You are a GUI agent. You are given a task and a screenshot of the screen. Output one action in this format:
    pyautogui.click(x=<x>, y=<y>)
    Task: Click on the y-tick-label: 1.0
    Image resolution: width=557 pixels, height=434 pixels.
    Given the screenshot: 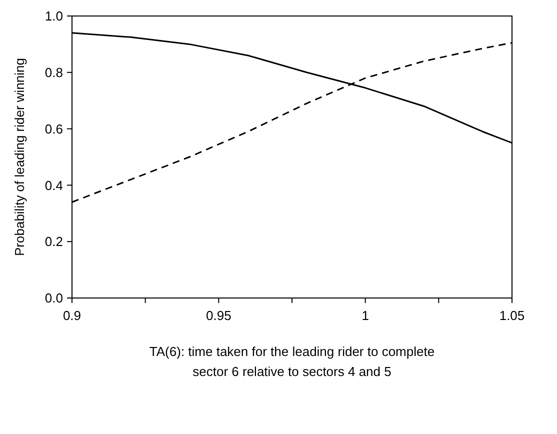 What is the action you would take?
    pyautogui.click(x=53, y=16)
    